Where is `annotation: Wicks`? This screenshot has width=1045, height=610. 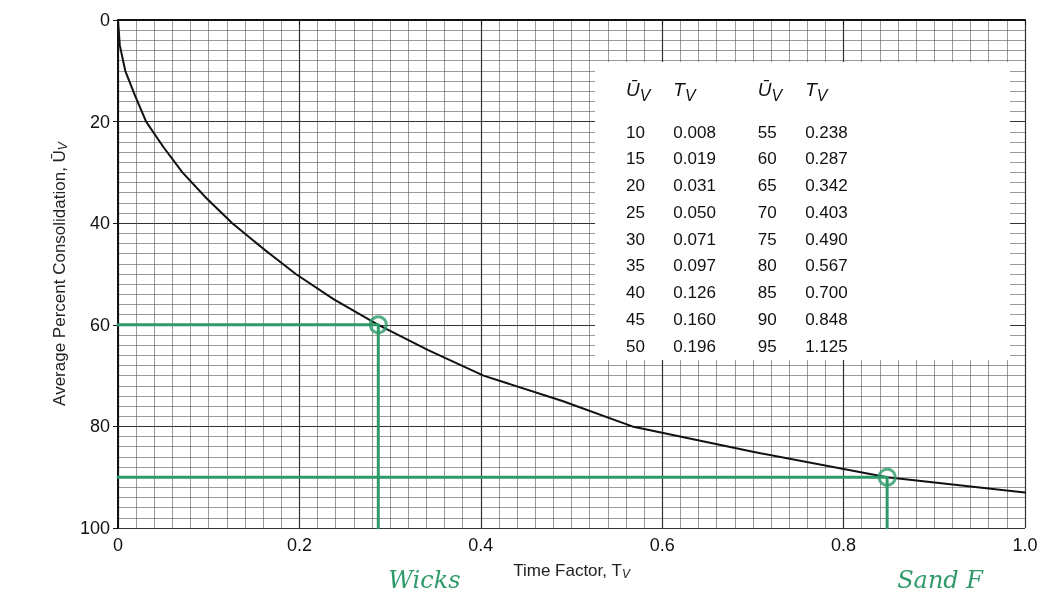
annotation: Wicks is located at coordinates (424, 580).